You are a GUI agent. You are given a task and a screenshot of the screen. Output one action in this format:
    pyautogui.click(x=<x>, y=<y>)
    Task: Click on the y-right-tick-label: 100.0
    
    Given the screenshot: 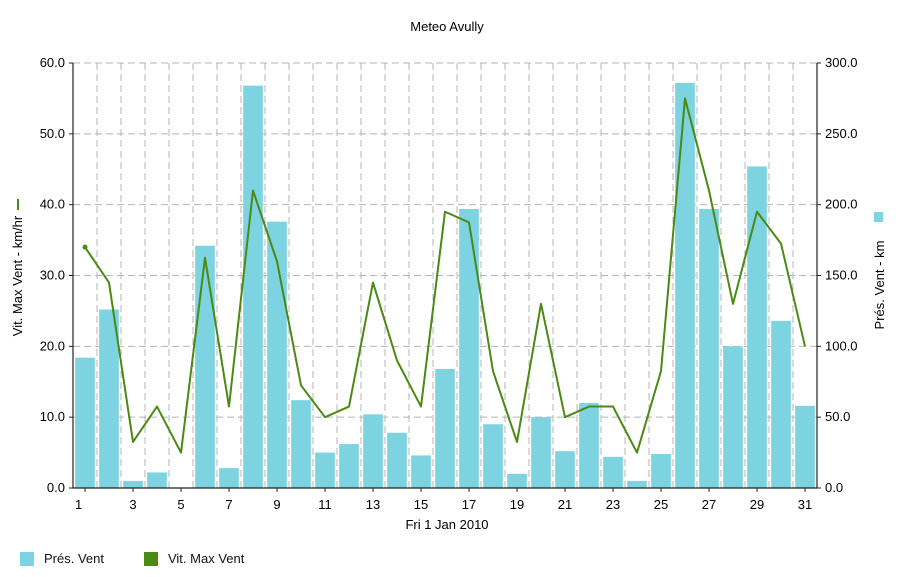 What is the action you would take?
    pyautogui.click(x=841, y=345)
    